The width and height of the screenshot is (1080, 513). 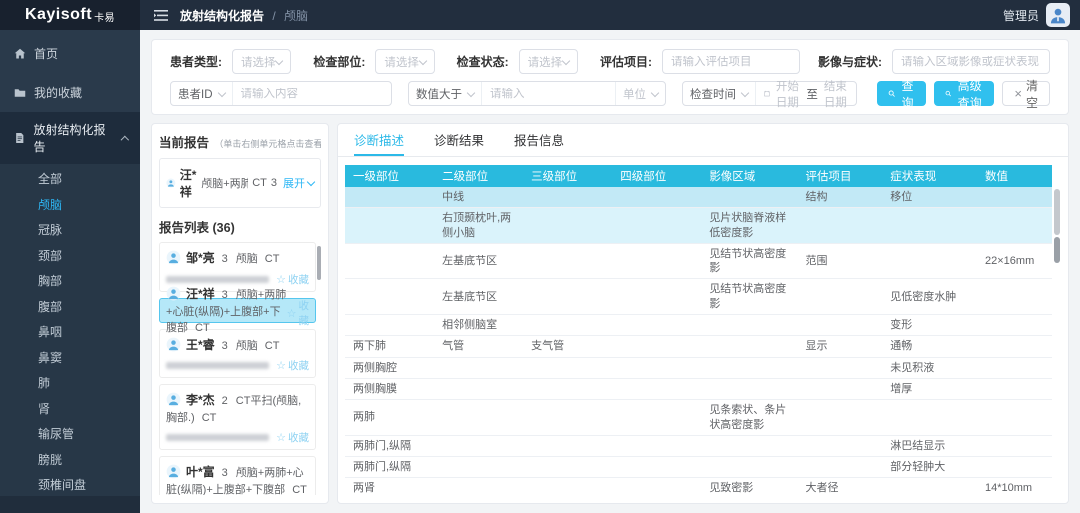 What do you see at coordinates (730, 61) in the screenshot?
I see `eval-item-input` at bounding box center [730, 61].